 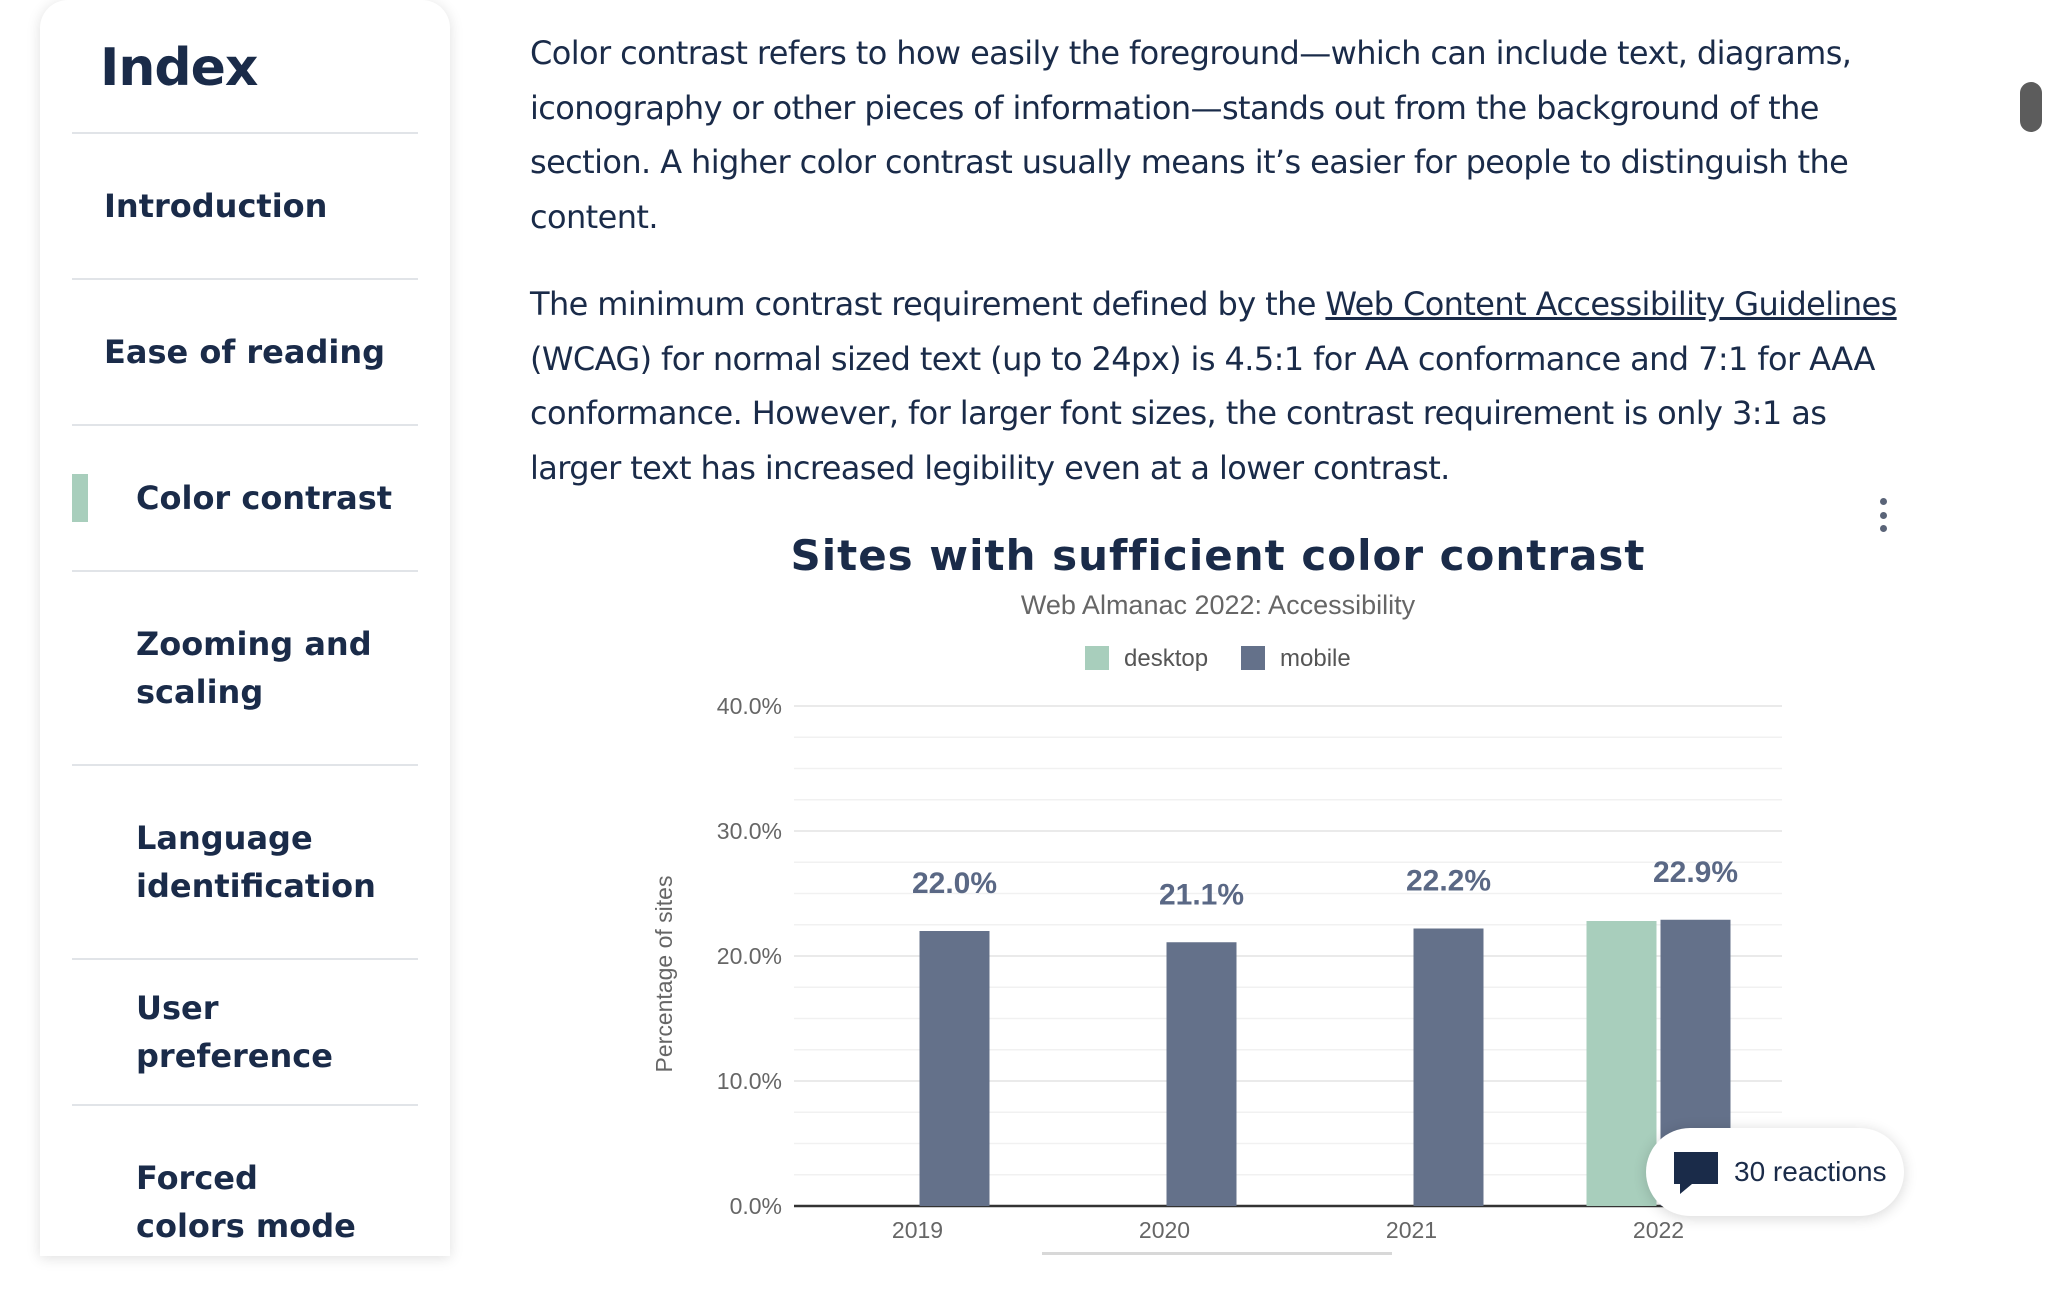 I want to click on page-scrollbar-thumb, so click(x=2031, y=107).